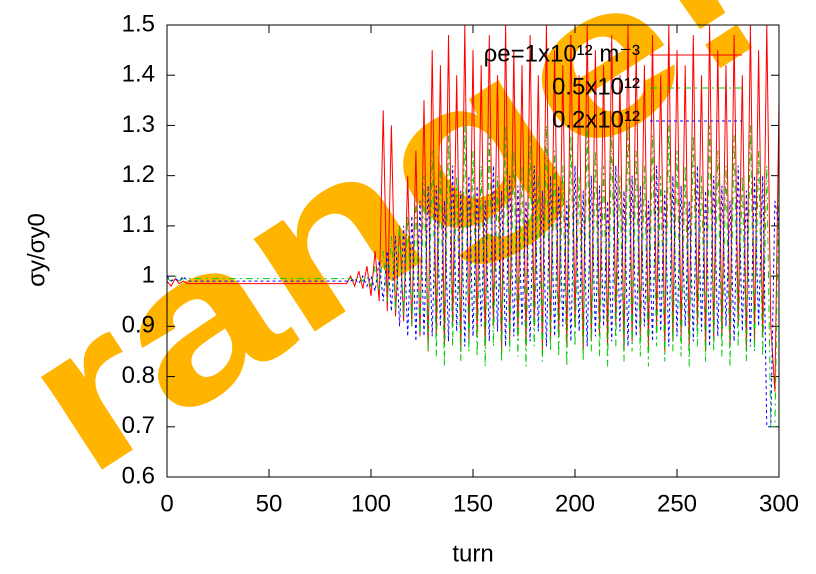 Image resolution: width=816 pixels, height=574 pixels. Describe the element at coordinates (269, 503) in the screenshot. I see `x-tick-label: 50` at that location.